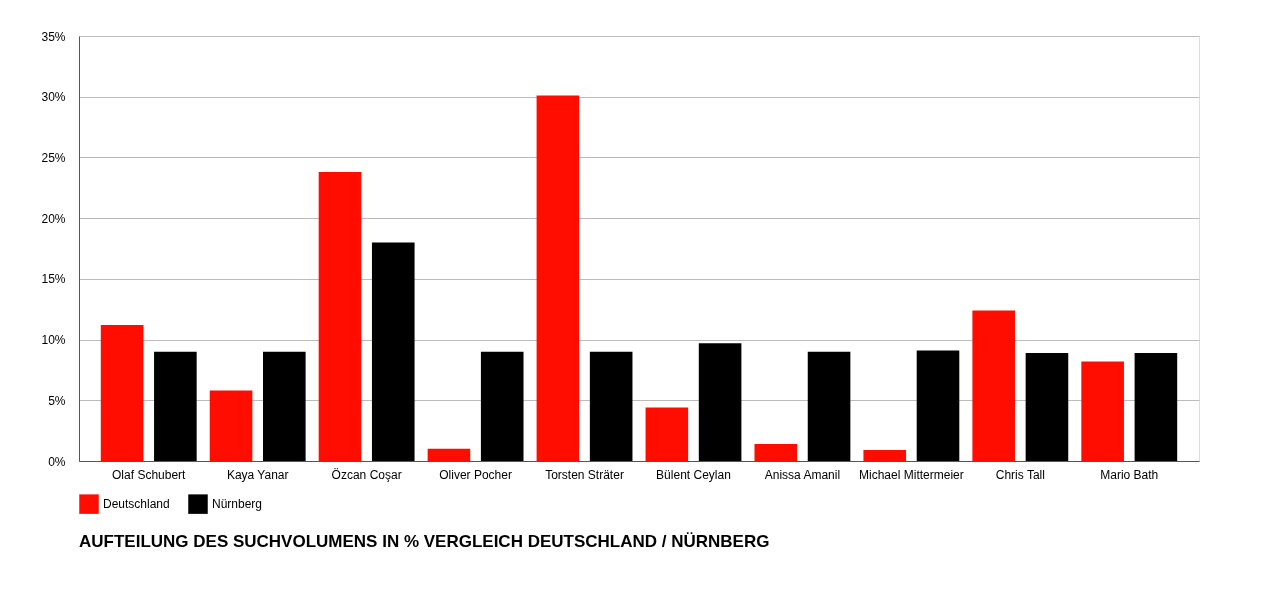 Image resolution: width=1261 pixels, height=600 pixels. What do you see at coordinates (693, 474) in the screenshot?
I see `x-tick-label: Bülent Ceylan` at bounding box center [693, 474].